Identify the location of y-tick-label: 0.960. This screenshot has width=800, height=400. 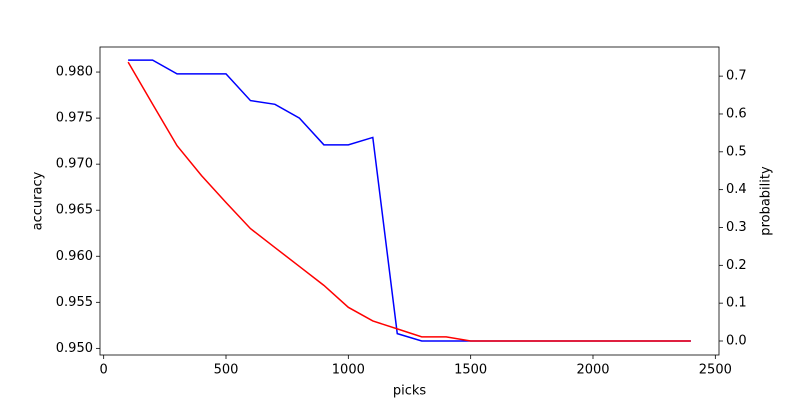
(74, 256).